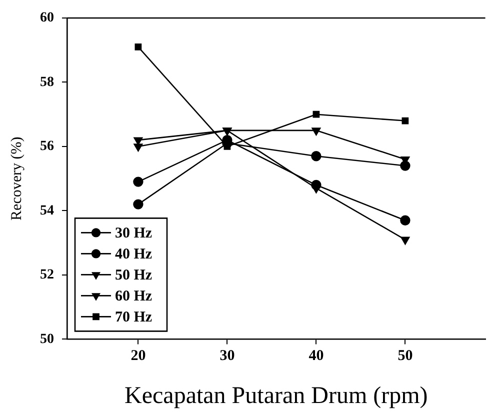 The height and width of the screenshot is (419, 491). I want to click on x-tick-label: 50, so click(405, 356).